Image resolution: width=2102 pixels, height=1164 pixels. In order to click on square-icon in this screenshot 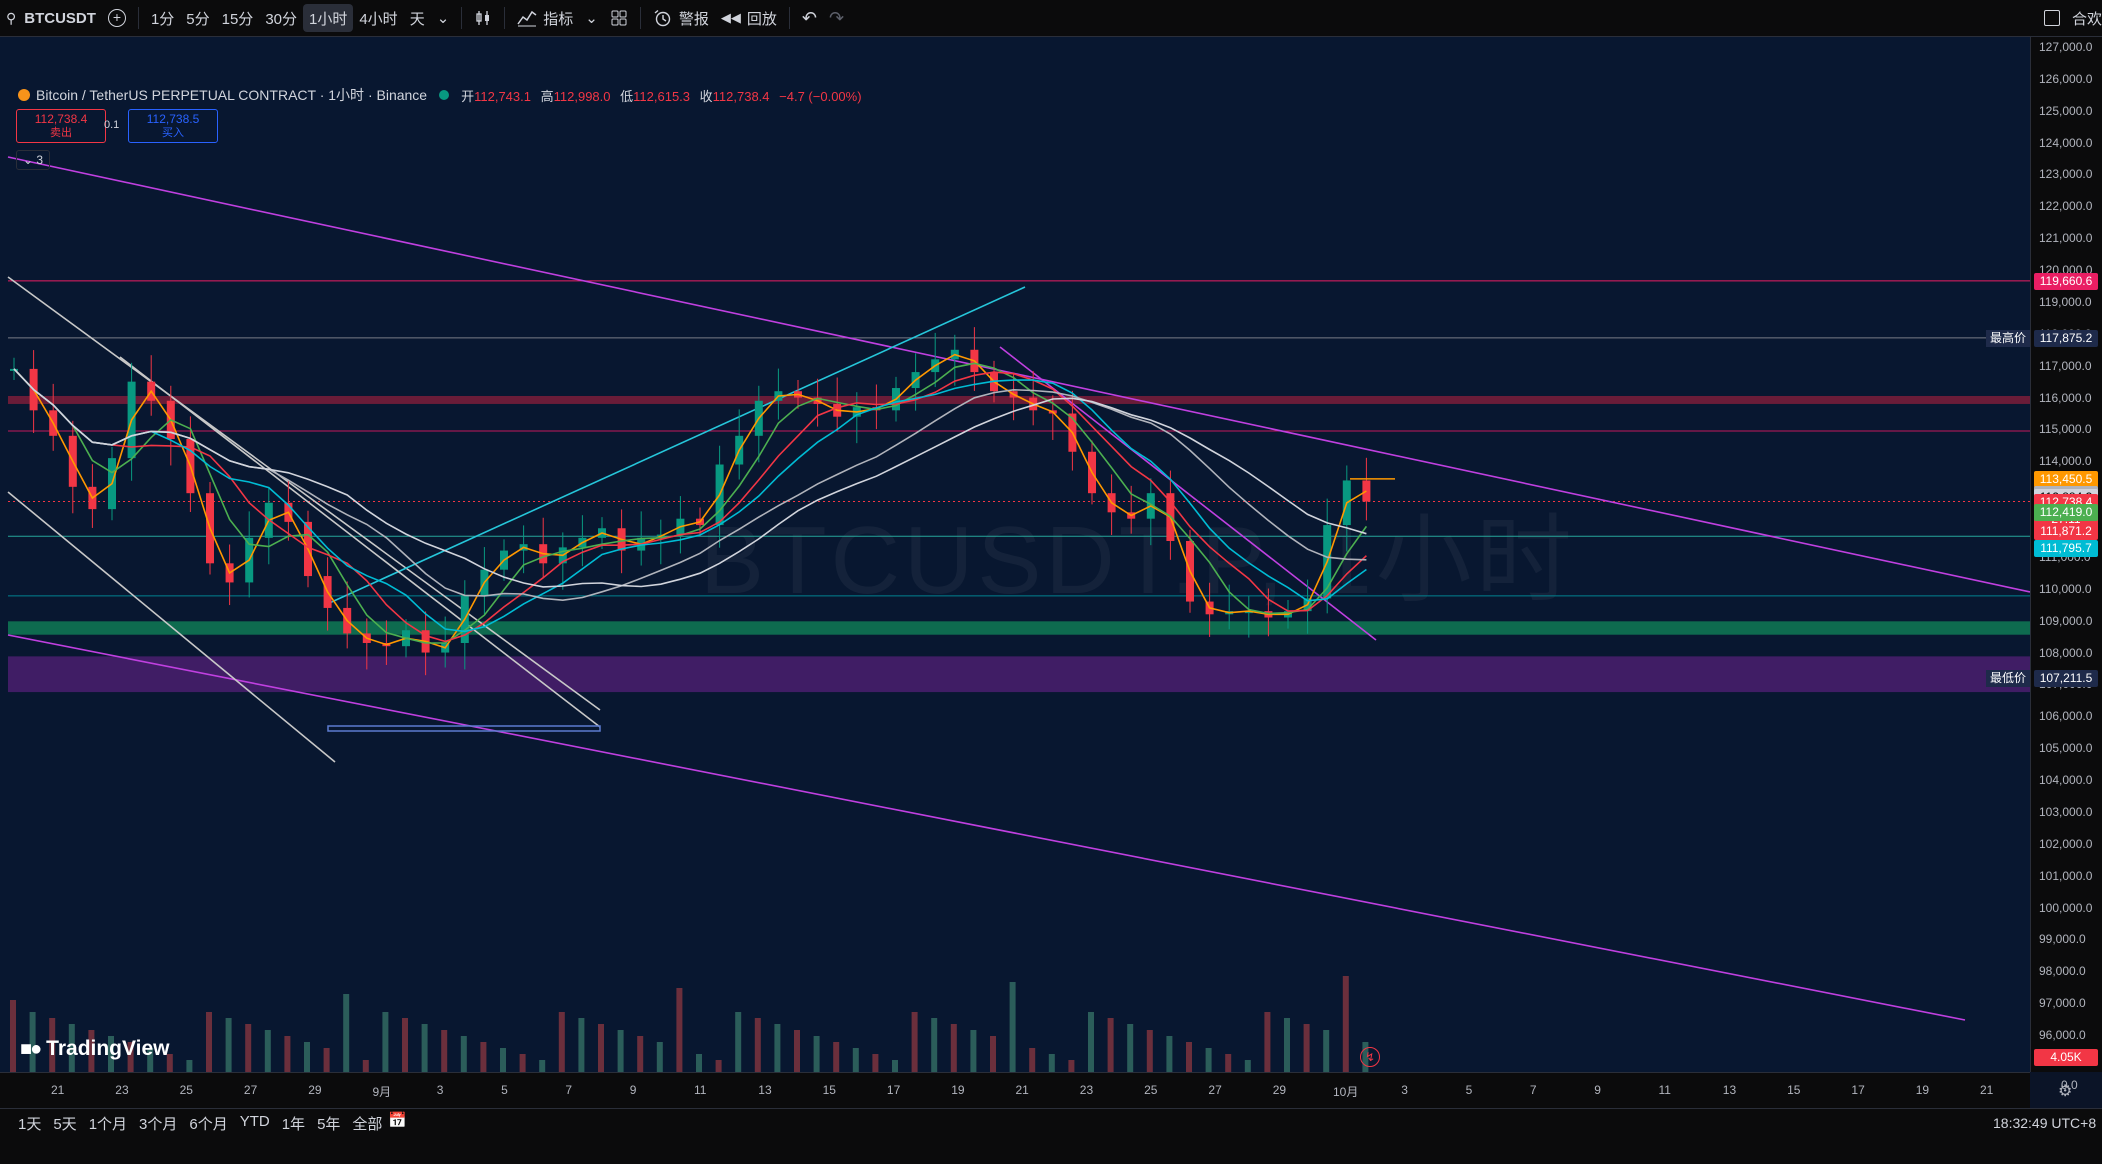, I will do `click(2051, 18)`.